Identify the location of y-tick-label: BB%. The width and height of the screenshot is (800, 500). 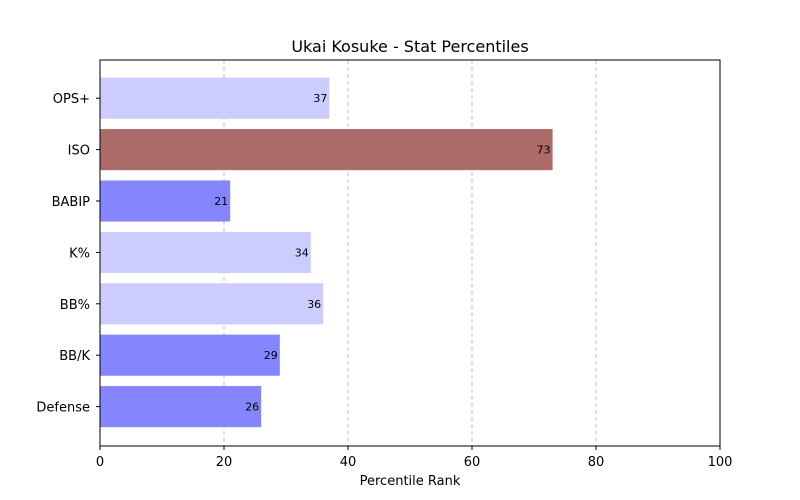
(75, 305).